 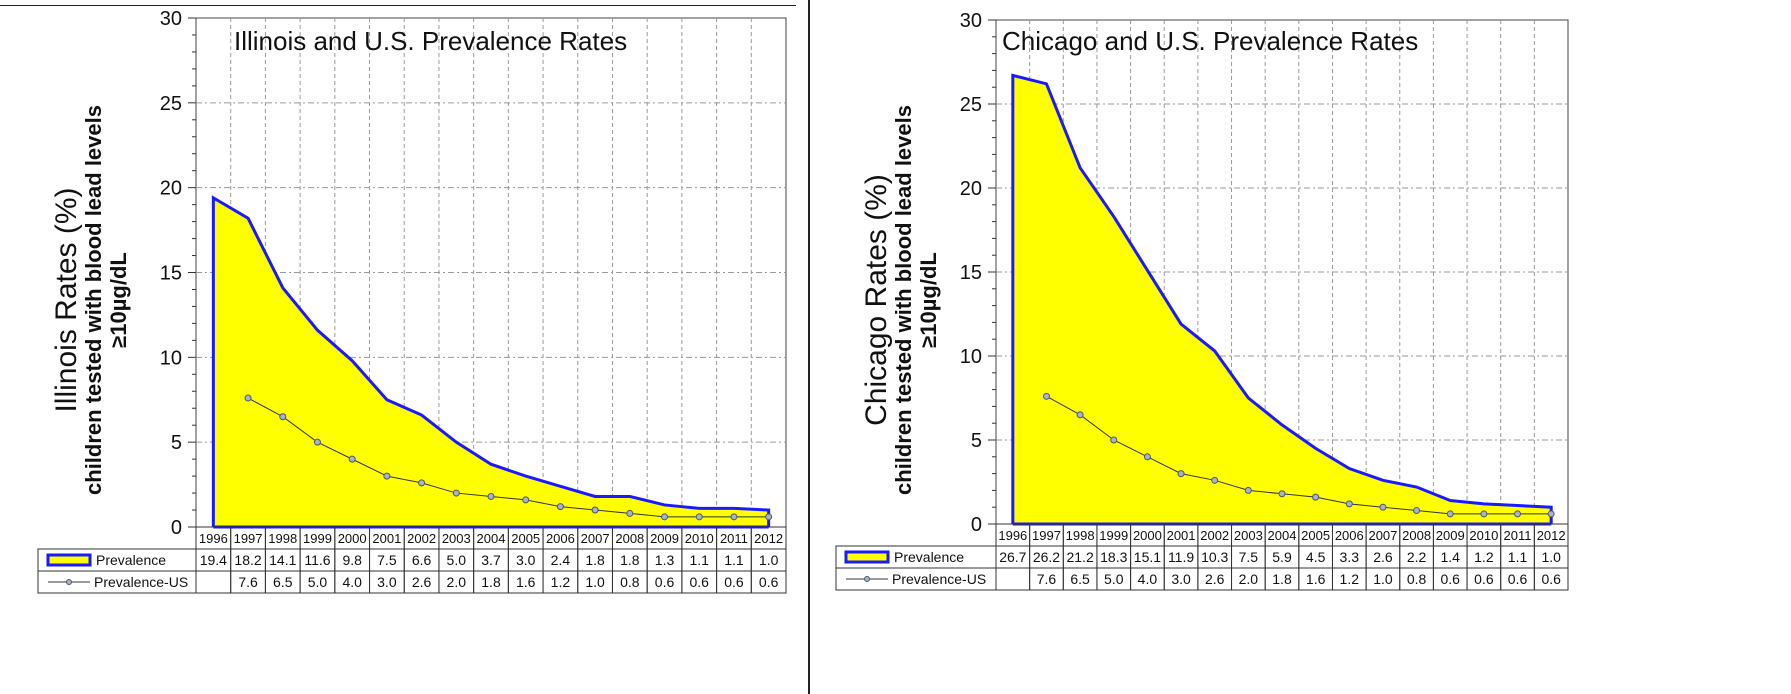 What do you see at coordinates (664, 538) in the screenshot?
I see `table-year-label: 2009` at bounding box center [664, 538].